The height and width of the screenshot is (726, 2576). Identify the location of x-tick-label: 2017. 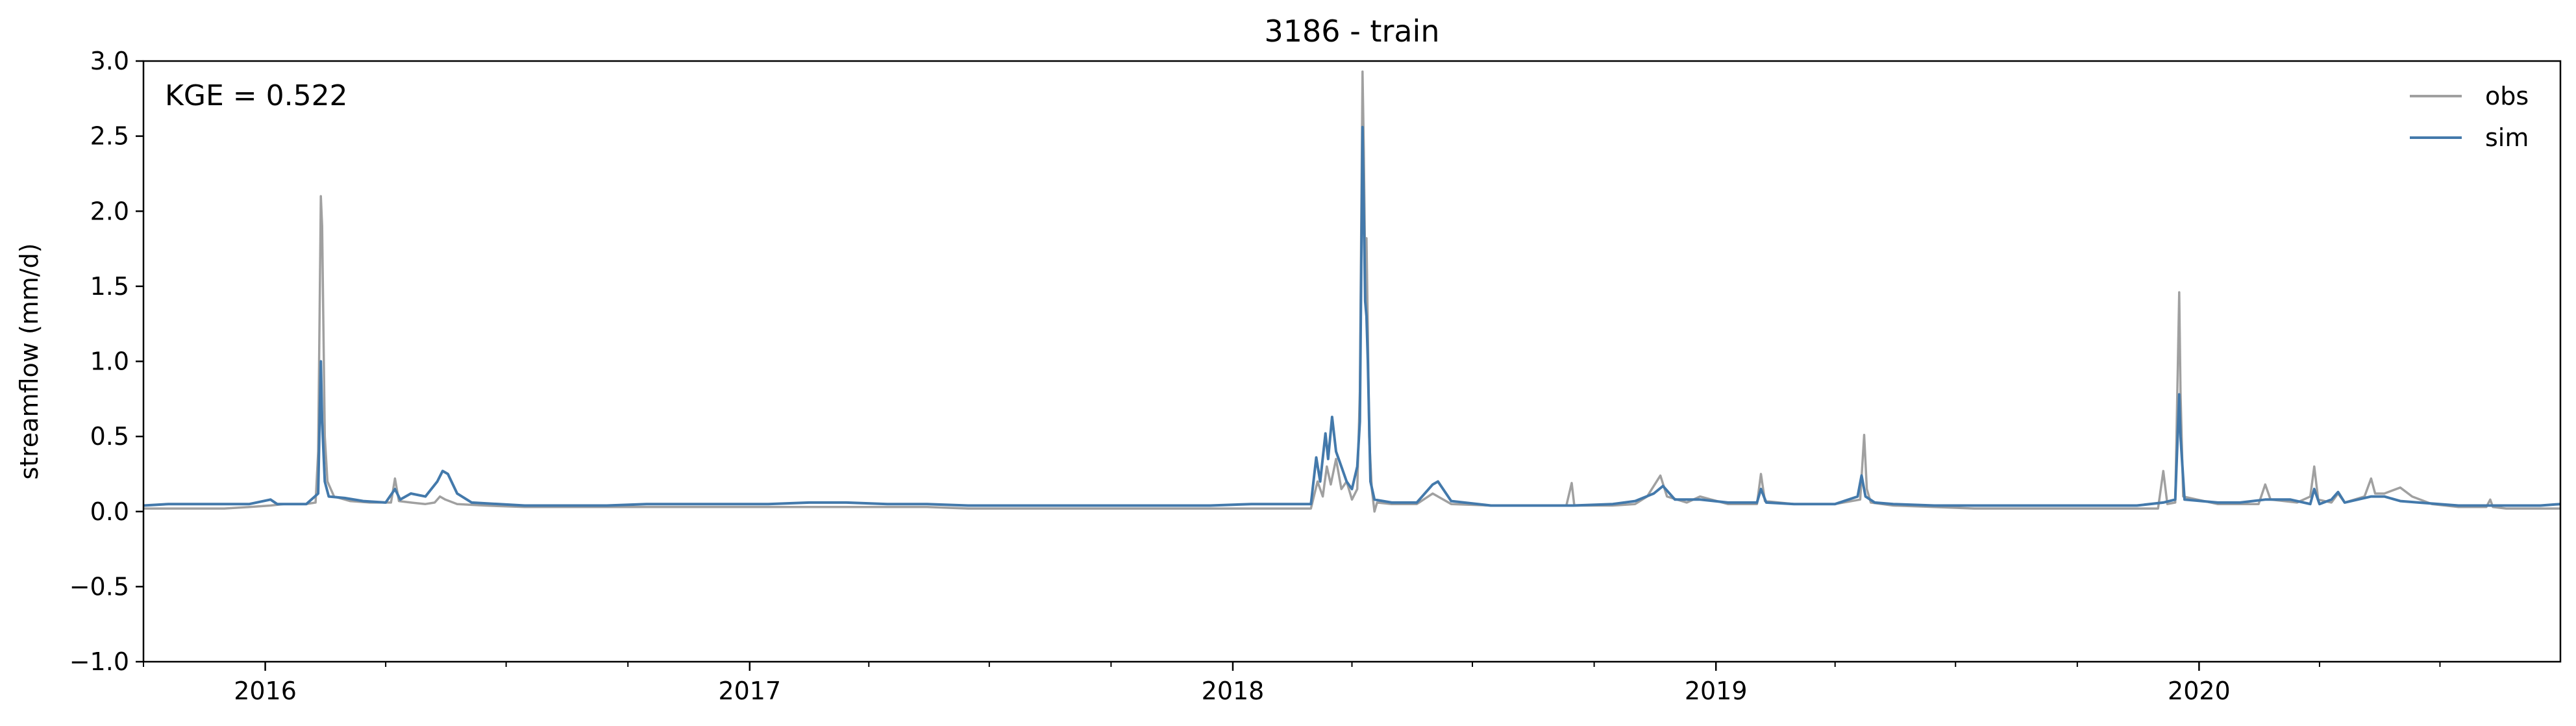
(749, 691).